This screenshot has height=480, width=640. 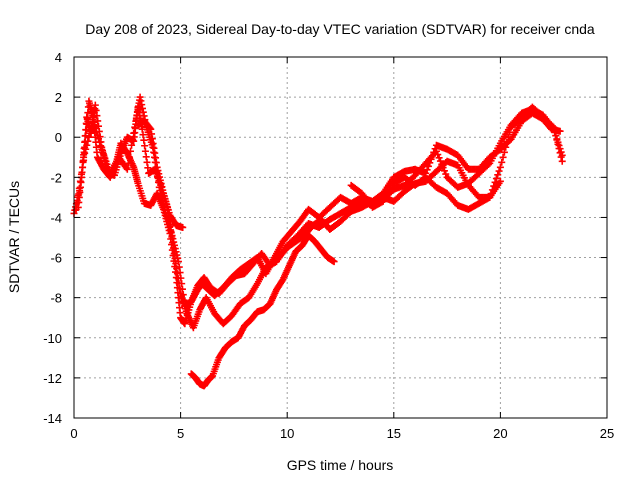 I want to click on x-tick-label: 10, so click(x=287, y=433).